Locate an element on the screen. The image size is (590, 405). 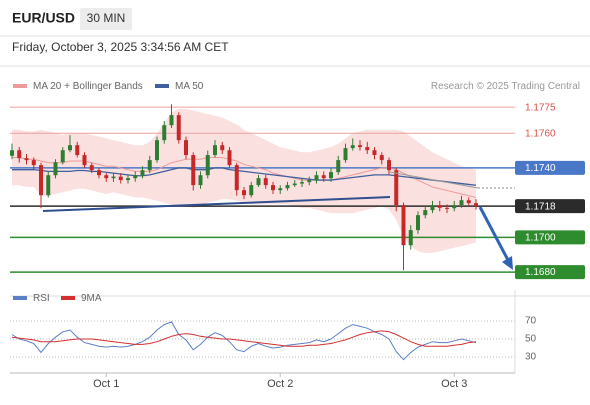
level-label: 1.1775 is located at coordinates (540, 107).